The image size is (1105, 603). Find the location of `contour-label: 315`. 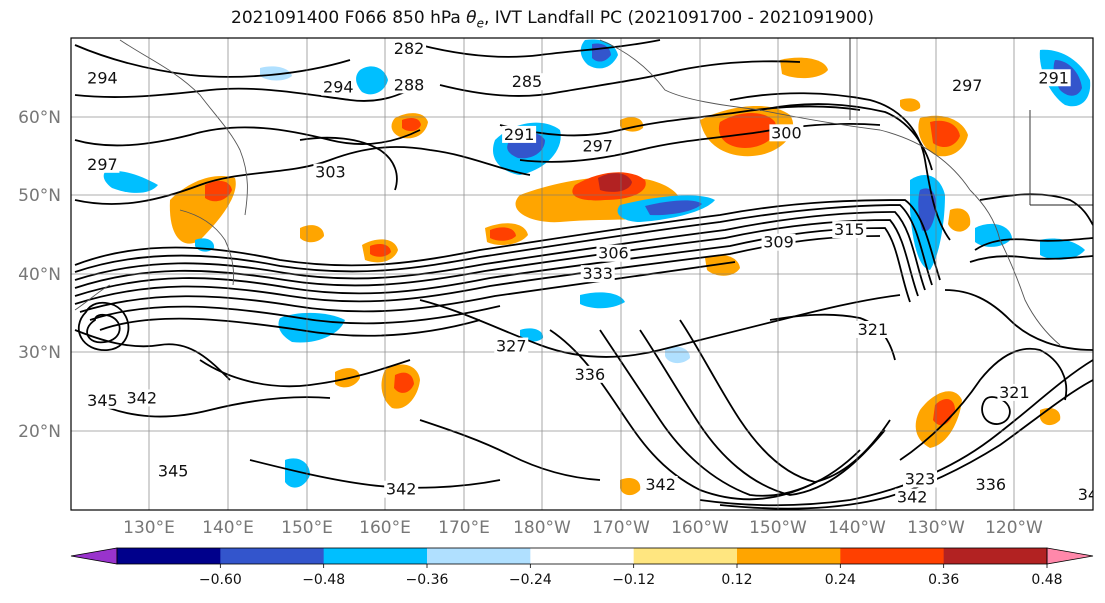

contour-label: 315 is located at coordinates (849, 229).